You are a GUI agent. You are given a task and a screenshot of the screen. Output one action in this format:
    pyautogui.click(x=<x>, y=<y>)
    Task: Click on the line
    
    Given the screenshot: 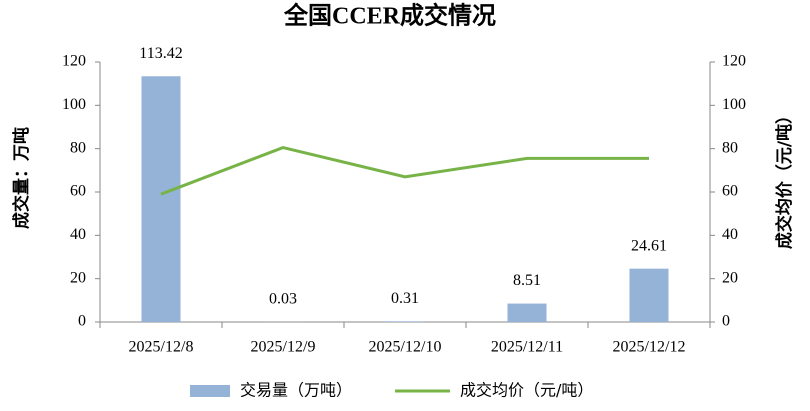 What is the action you would take?
    pyautogui.click(x=404, y=171)
    